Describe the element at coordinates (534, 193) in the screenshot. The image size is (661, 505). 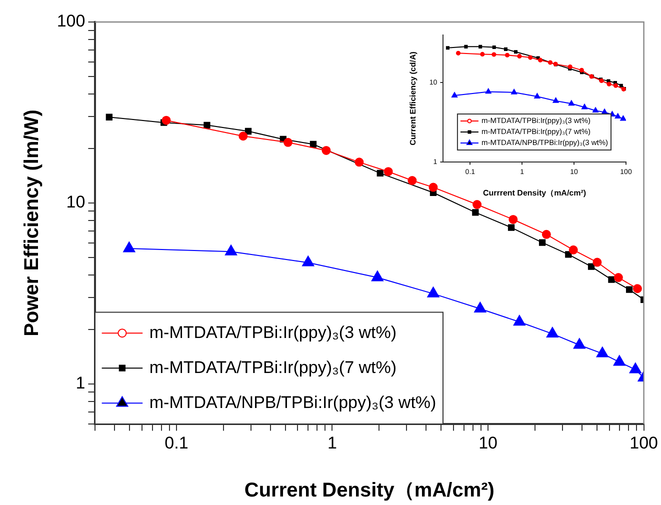
I see `x-axis-title: Currrent Density（mA/cm²)` at that location.